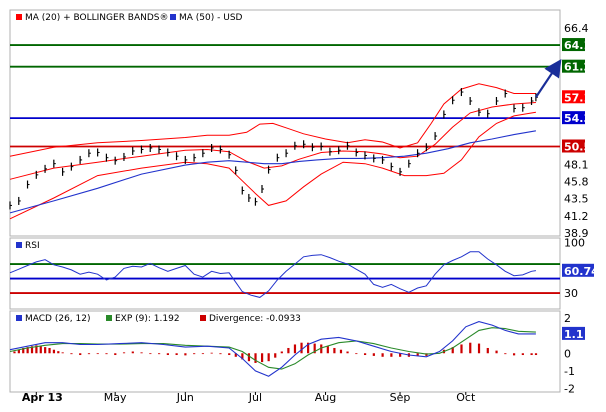 The height and width of the screenshot is (412, 606). Describe the element at coordinates (325, 397) in the screenshot. I see `x-axis-label-4: Aug` at that location.